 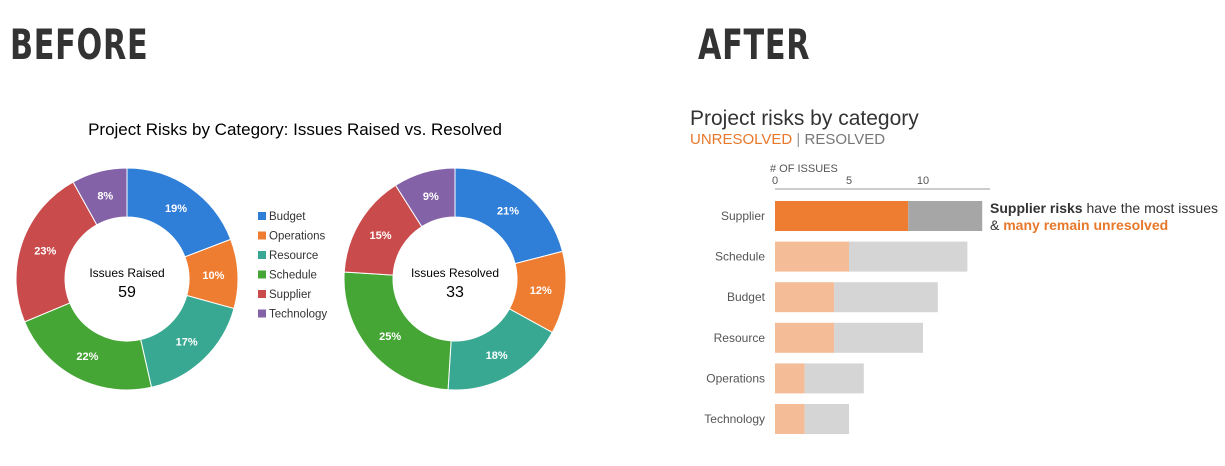 I want to click on x-tick-10: 10, so click(x=923, y=181).